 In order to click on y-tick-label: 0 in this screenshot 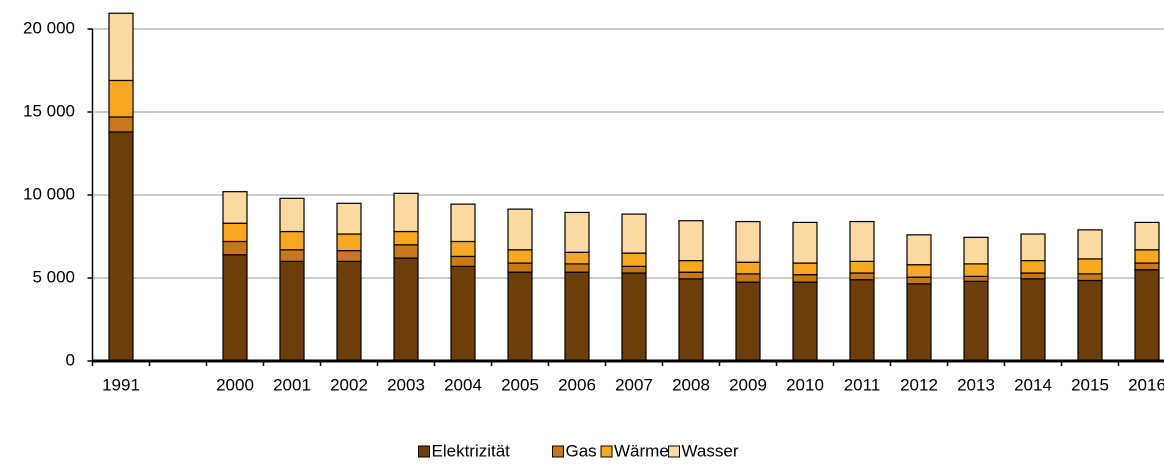, I will do `click(70, 359)`.